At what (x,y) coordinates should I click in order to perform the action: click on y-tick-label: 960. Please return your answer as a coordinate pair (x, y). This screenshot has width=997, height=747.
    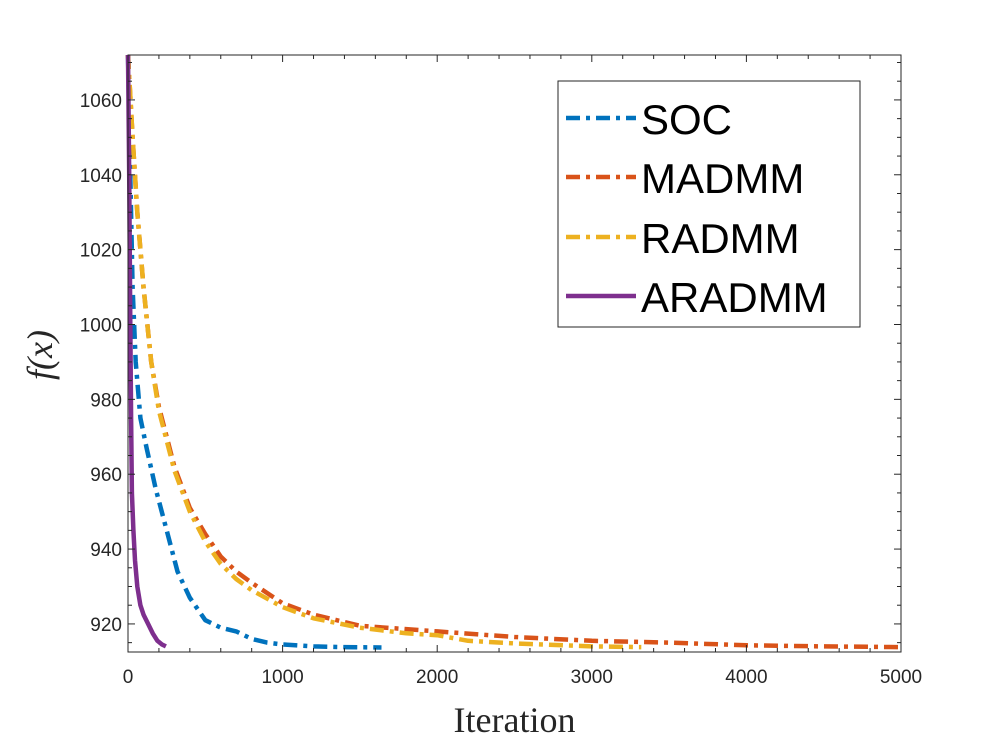
    Looking at the image, I should click on (106, 475).